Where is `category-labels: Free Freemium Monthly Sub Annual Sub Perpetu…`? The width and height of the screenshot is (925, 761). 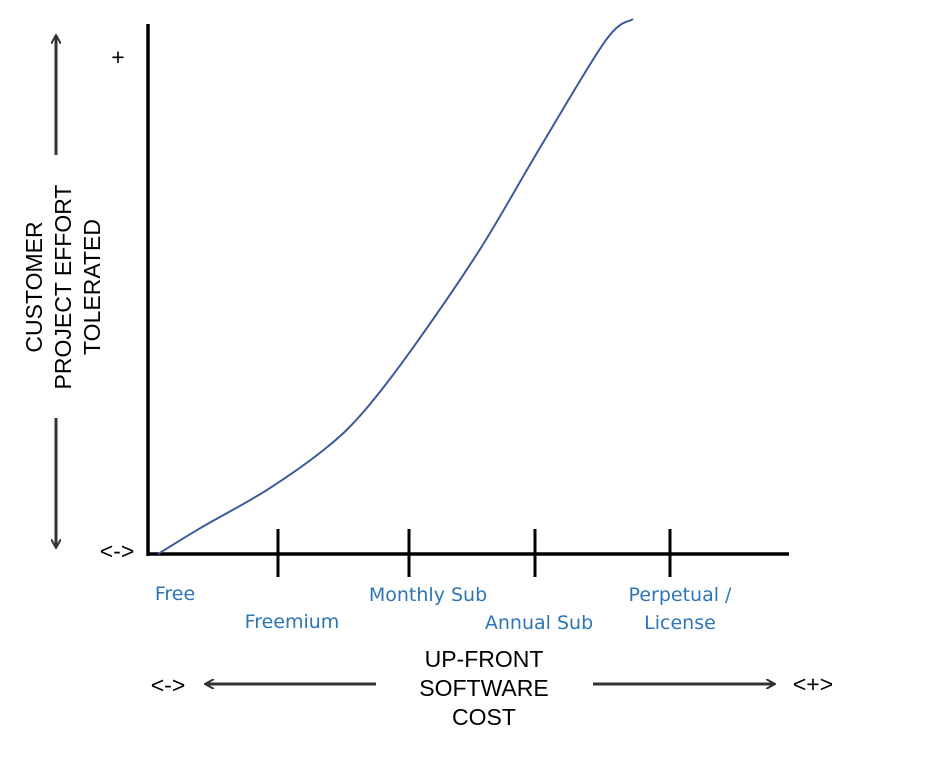 category-labels: Free Freemium Monthly Sub Annual Sub Perpetu… is located at coordinates (443, 608).